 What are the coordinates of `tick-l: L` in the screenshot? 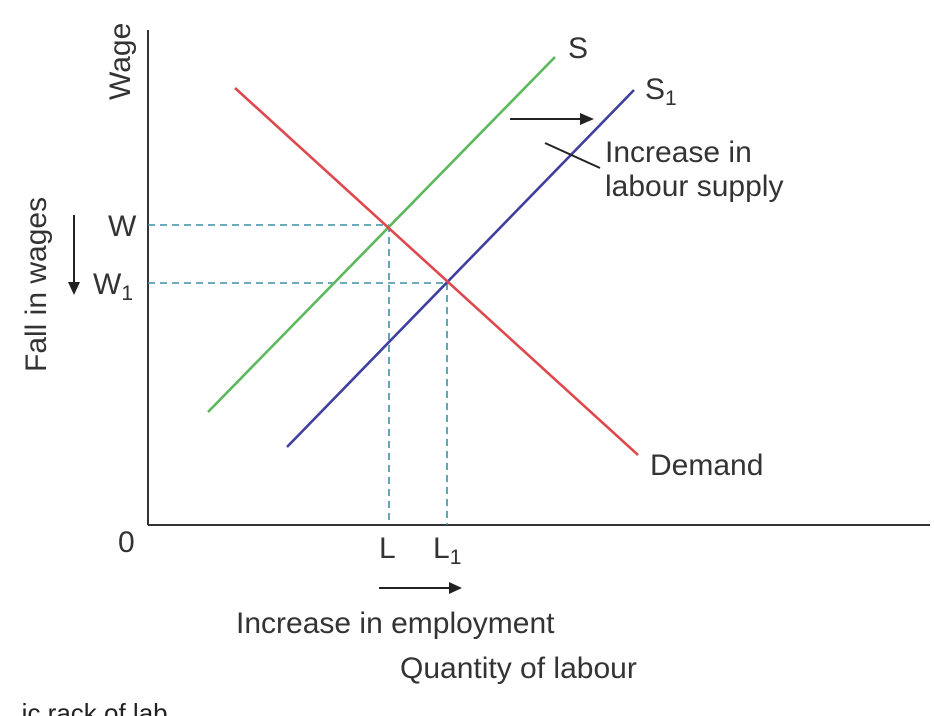 It's located at (387, 548).